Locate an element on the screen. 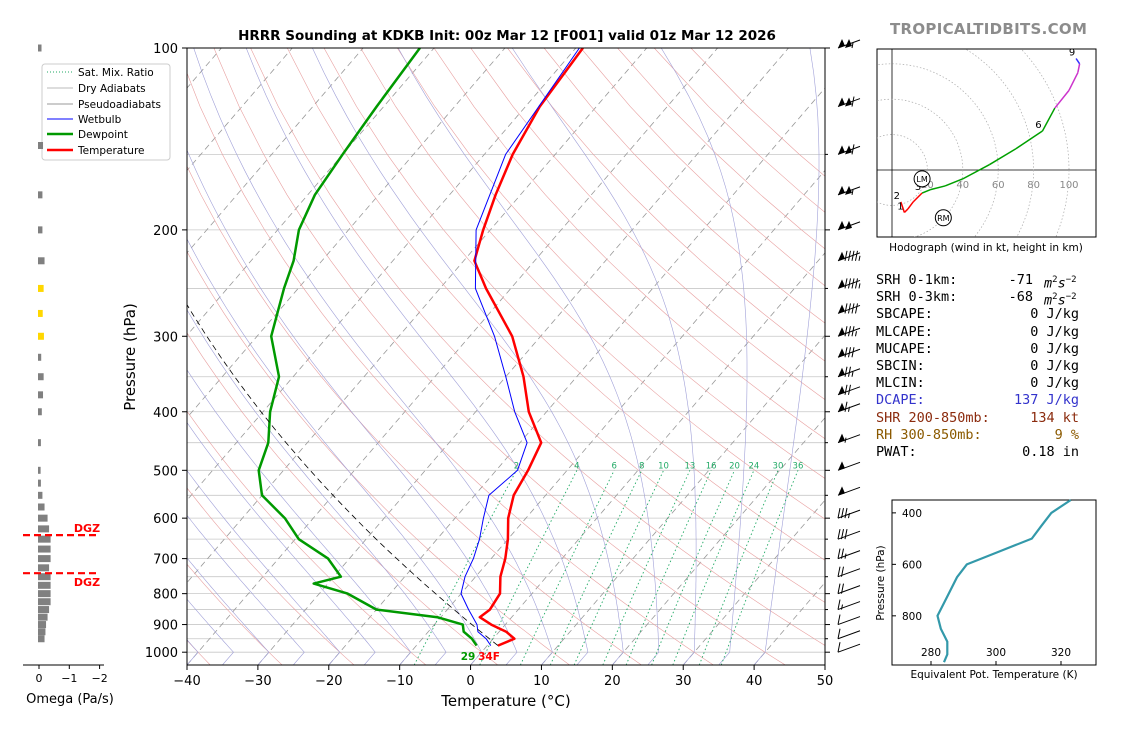 This screenshot has height=752, width=1134. y-tick-label: 800 is located at coordinates (165, 595).